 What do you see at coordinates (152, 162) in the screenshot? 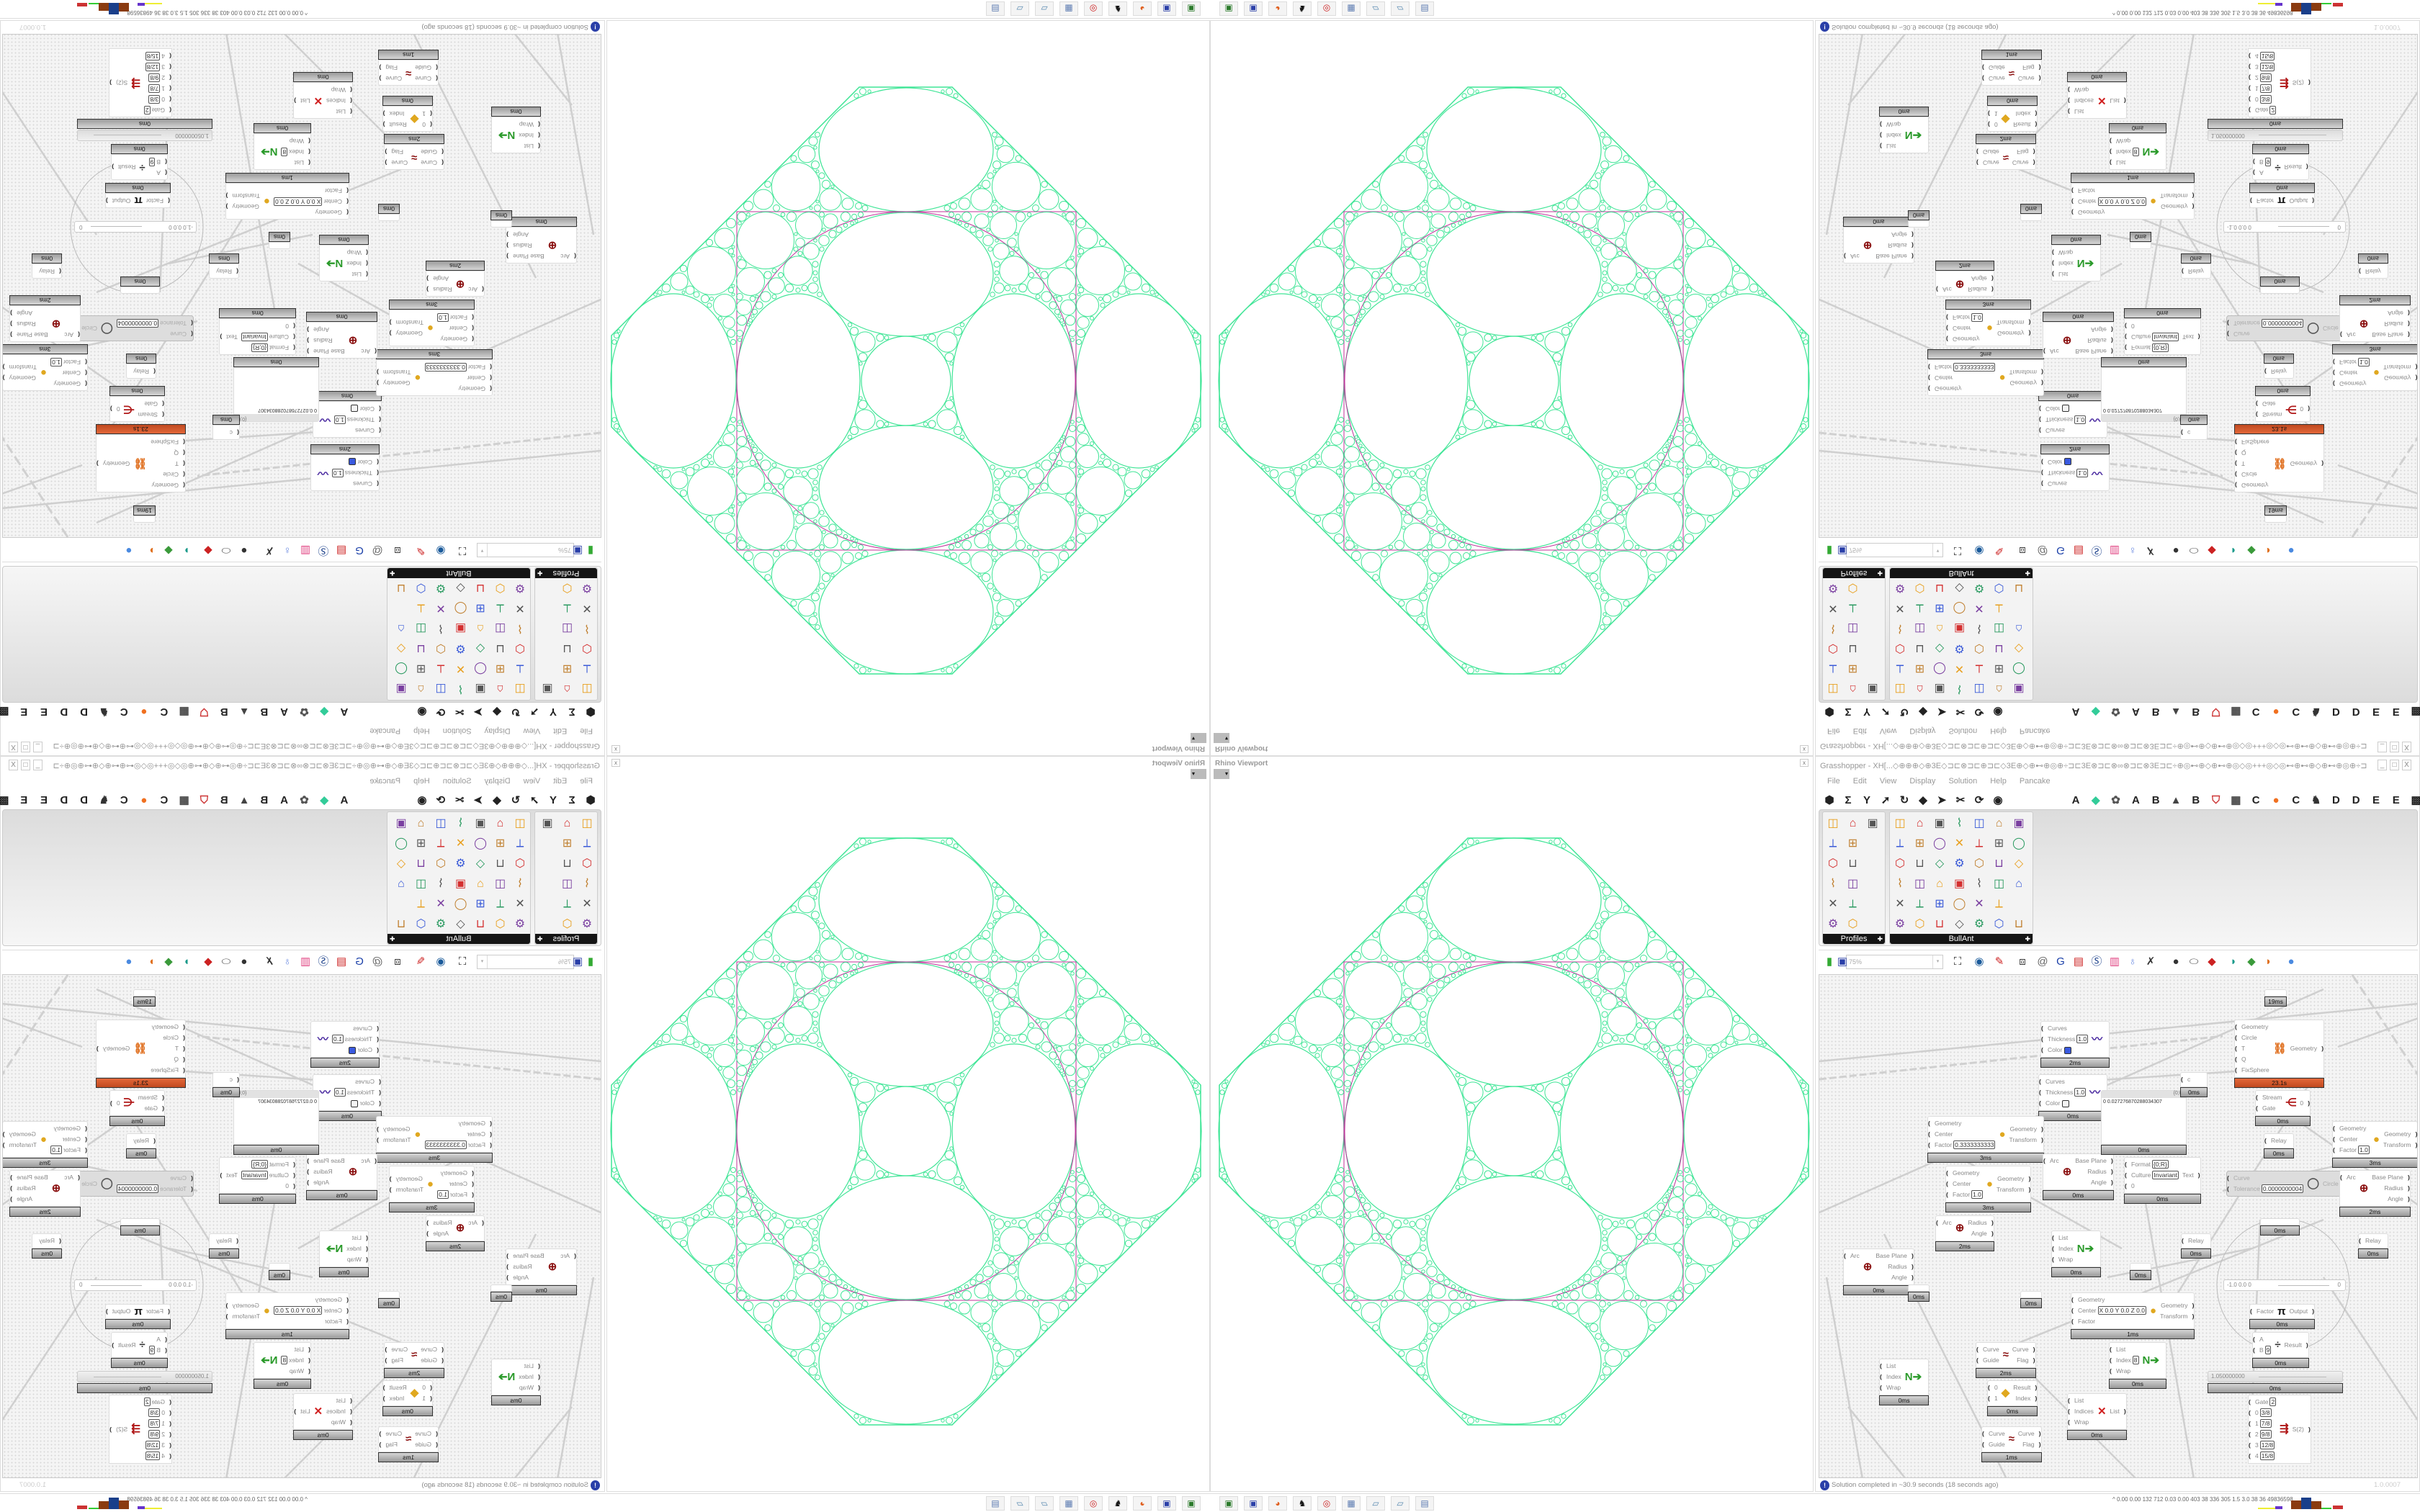
I see `param-value: 9` at bounding box center [152, 162].